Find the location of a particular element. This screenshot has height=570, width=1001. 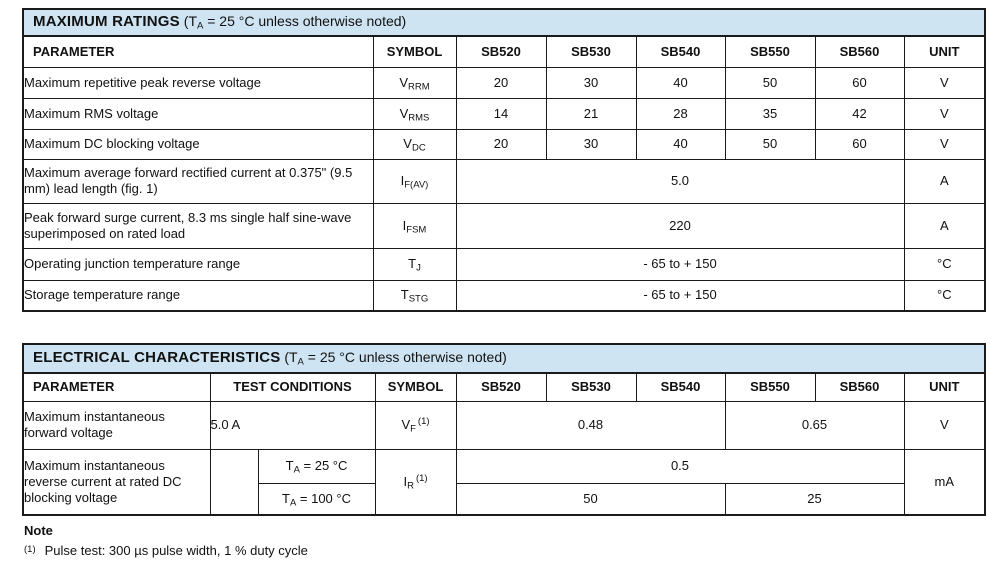

parameter-cell: Operating junction temperature range is located at coordinates (198, 264).